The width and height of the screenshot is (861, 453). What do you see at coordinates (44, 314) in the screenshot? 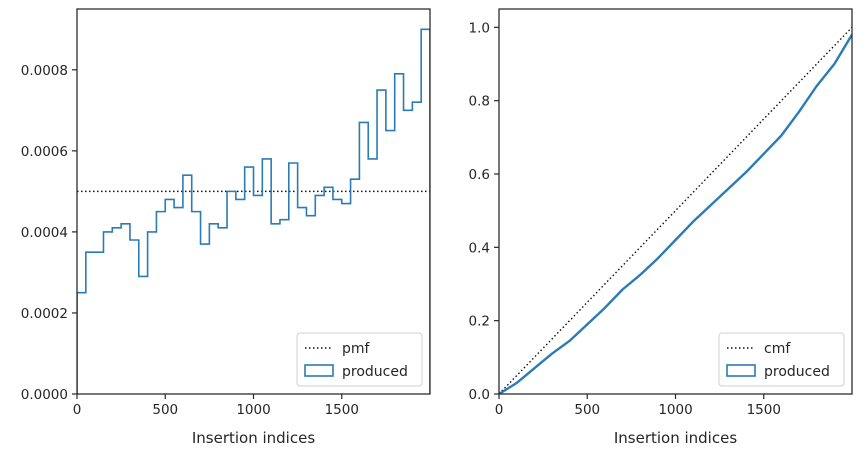
I see `y-tick-label: 0.0002` at bounding box center [44, 314].